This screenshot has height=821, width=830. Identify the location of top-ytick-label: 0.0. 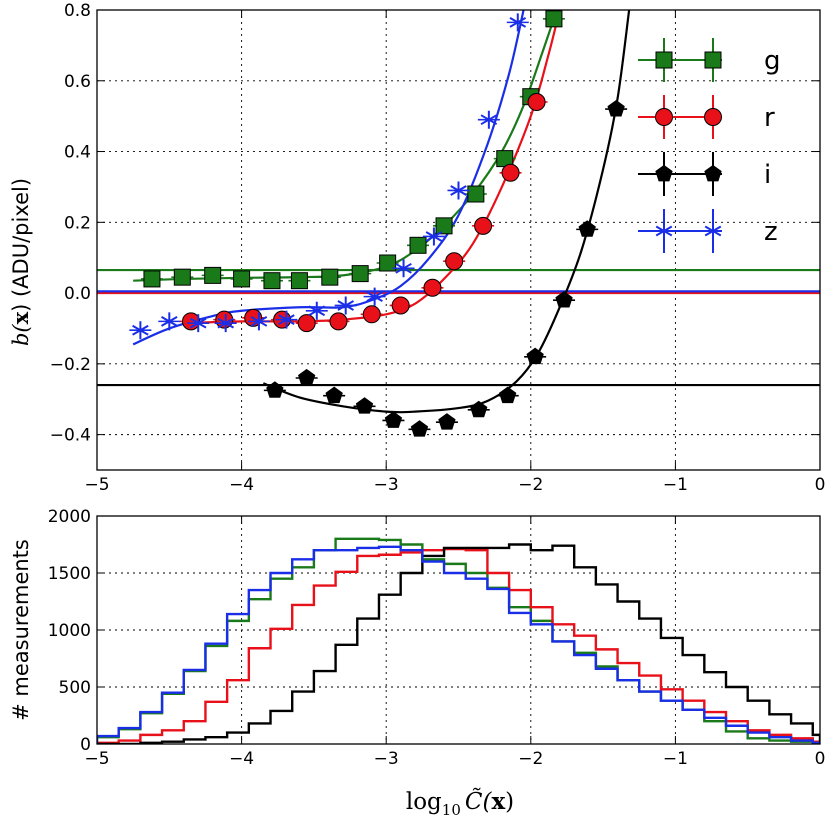
(77, 294).